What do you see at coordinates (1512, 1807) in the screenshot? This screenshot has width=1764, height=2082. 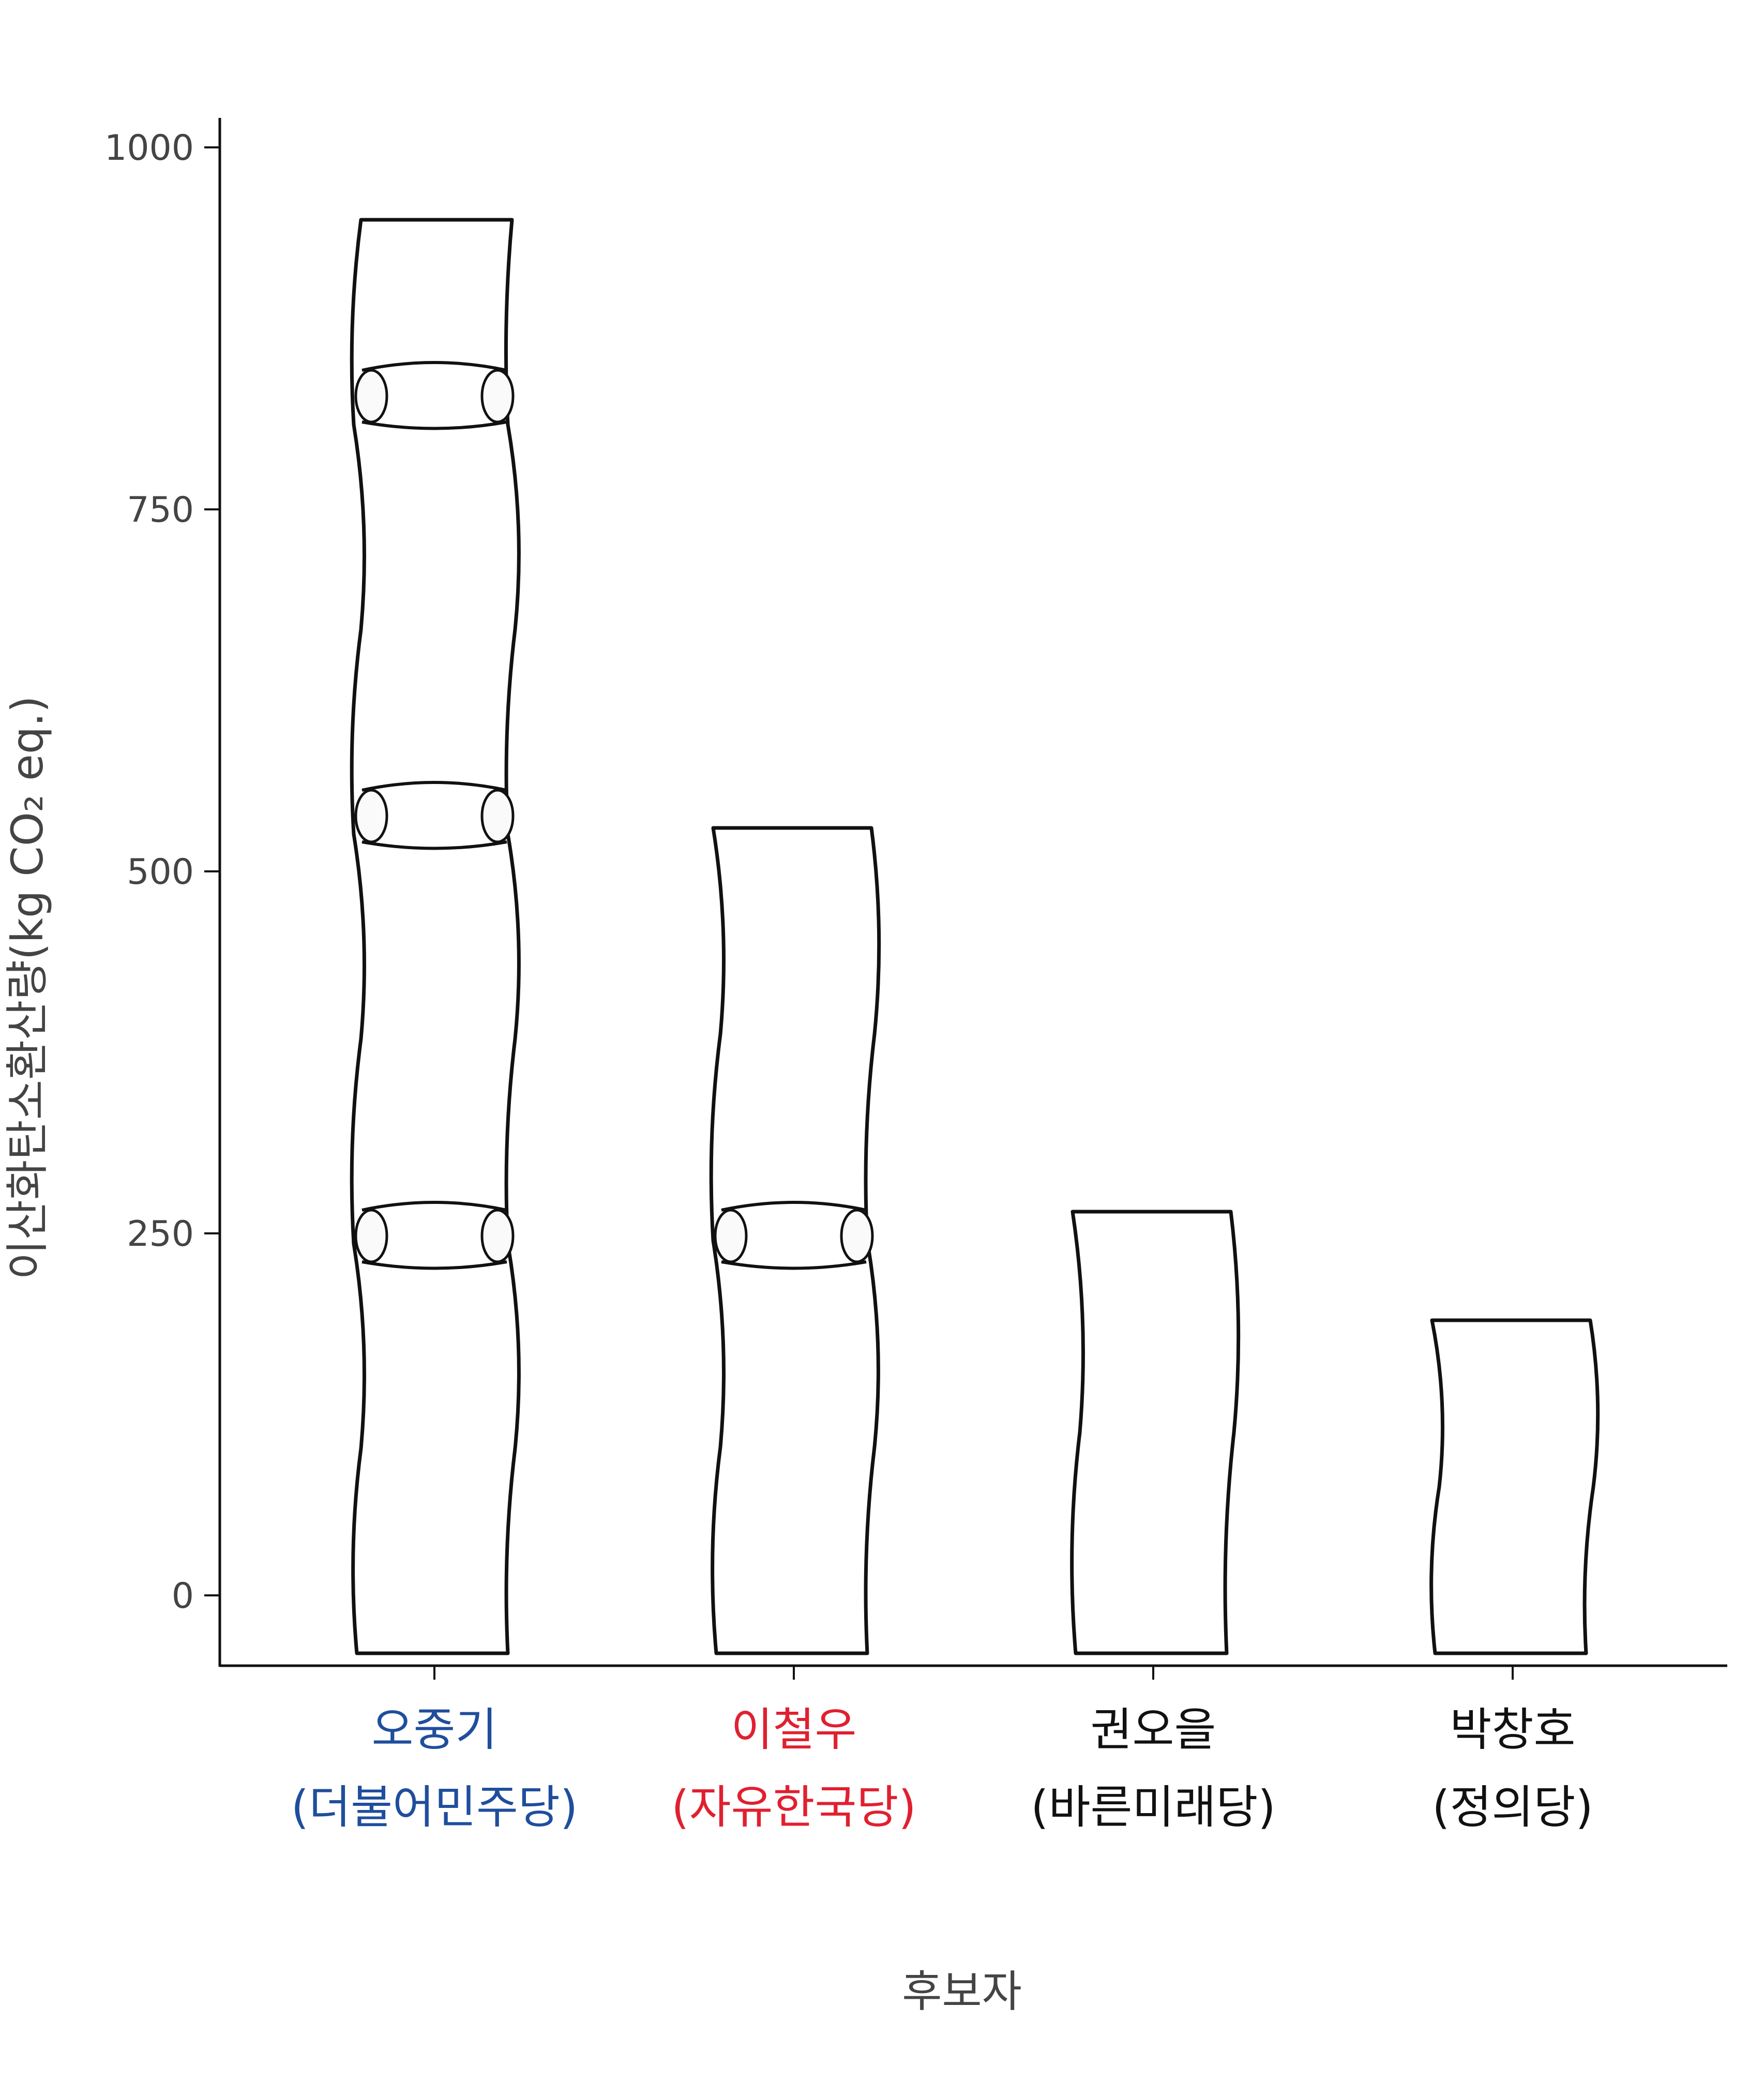 I see `x-tick-label-party: (정의당)` at bounding box center [1512, 1807].